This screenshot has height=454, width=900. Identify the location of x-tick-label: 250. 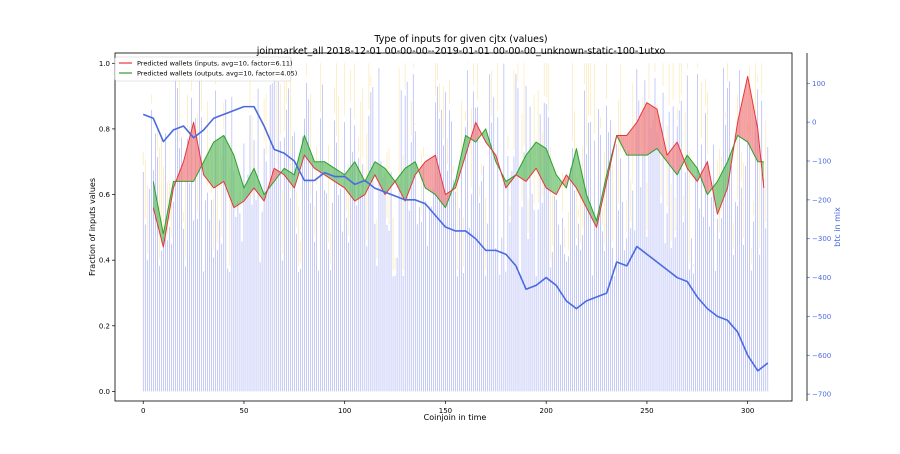
(646, 411).